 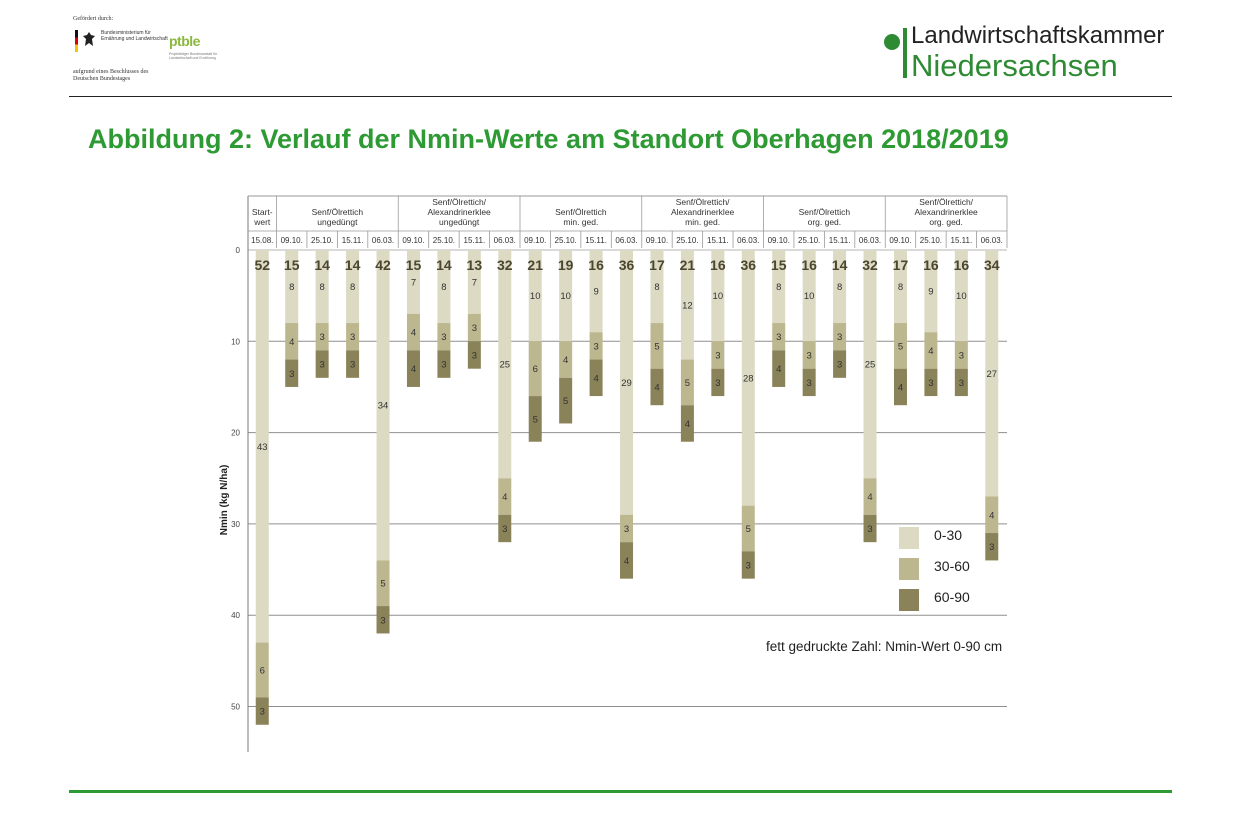 I want to click on total-value-label: 52, so click(x=262, y=265).